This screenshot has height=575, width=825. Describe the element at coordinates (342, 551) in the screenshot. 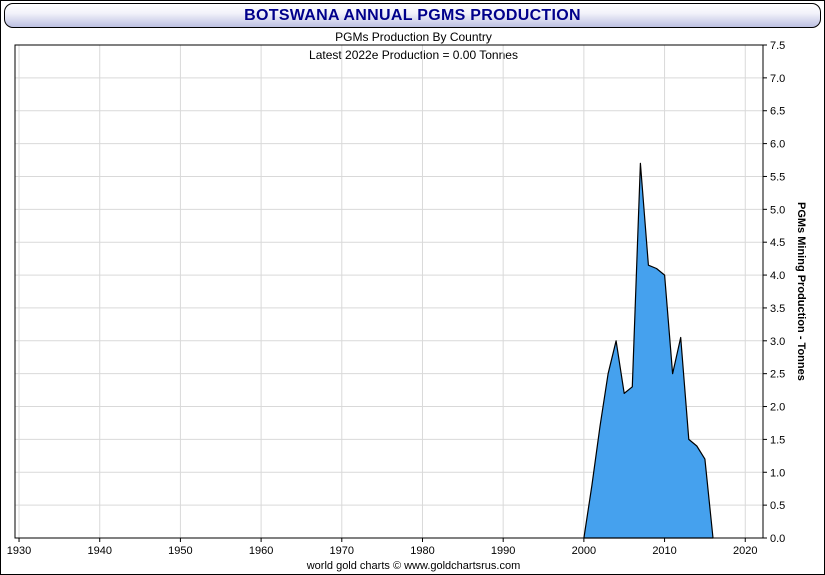

I see `x-axis-tick-label: 1970` at that location.